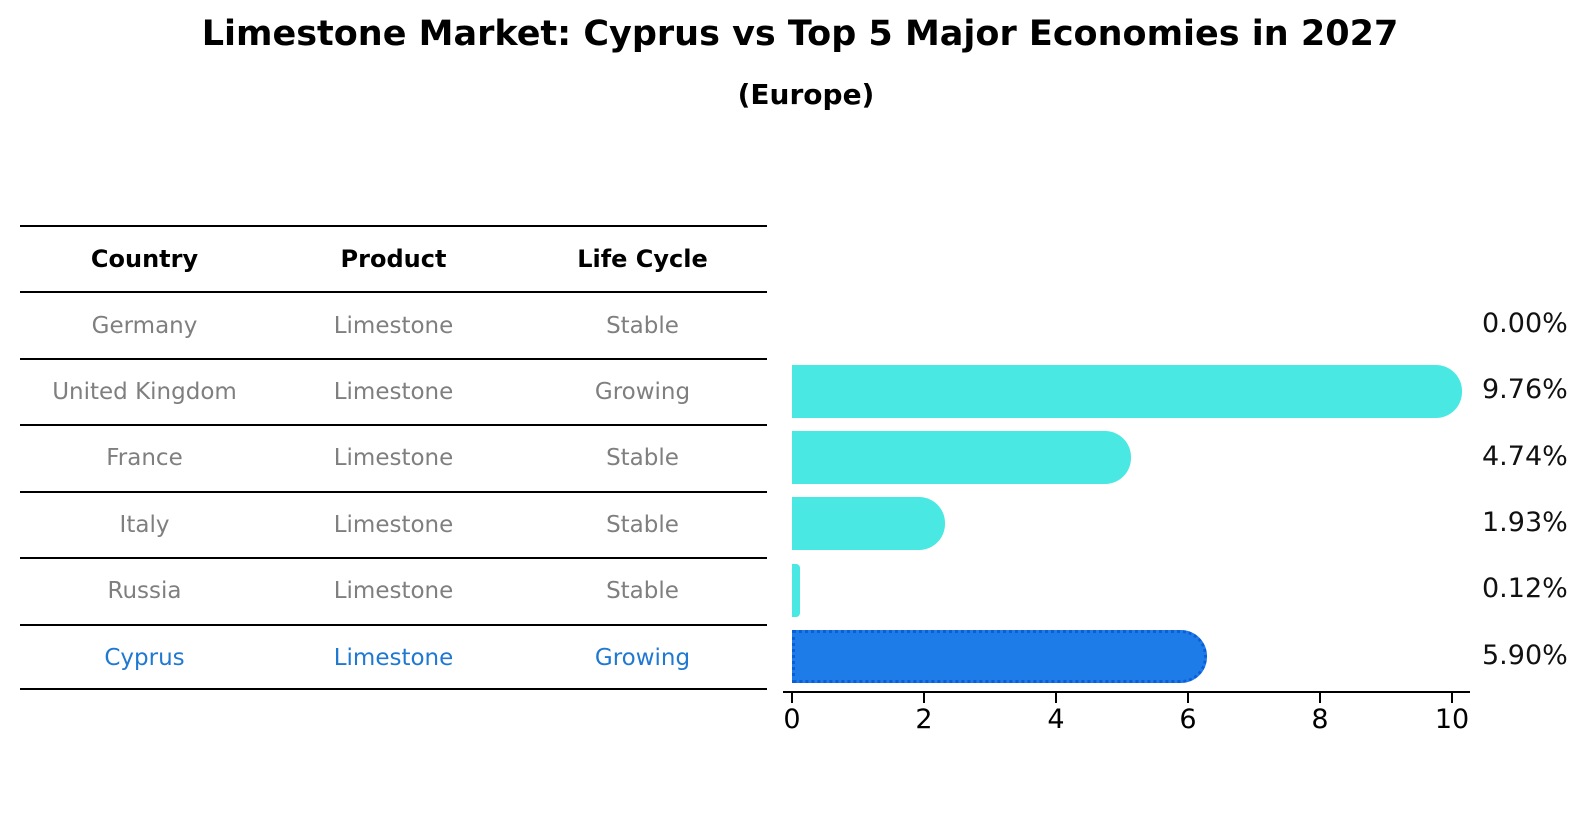 The height and width of the screenshot is (823, 1586). Describe the element at coordinates (642, 591) in the screenshot. I see `table-row-russia-cell: Stable` at that location.